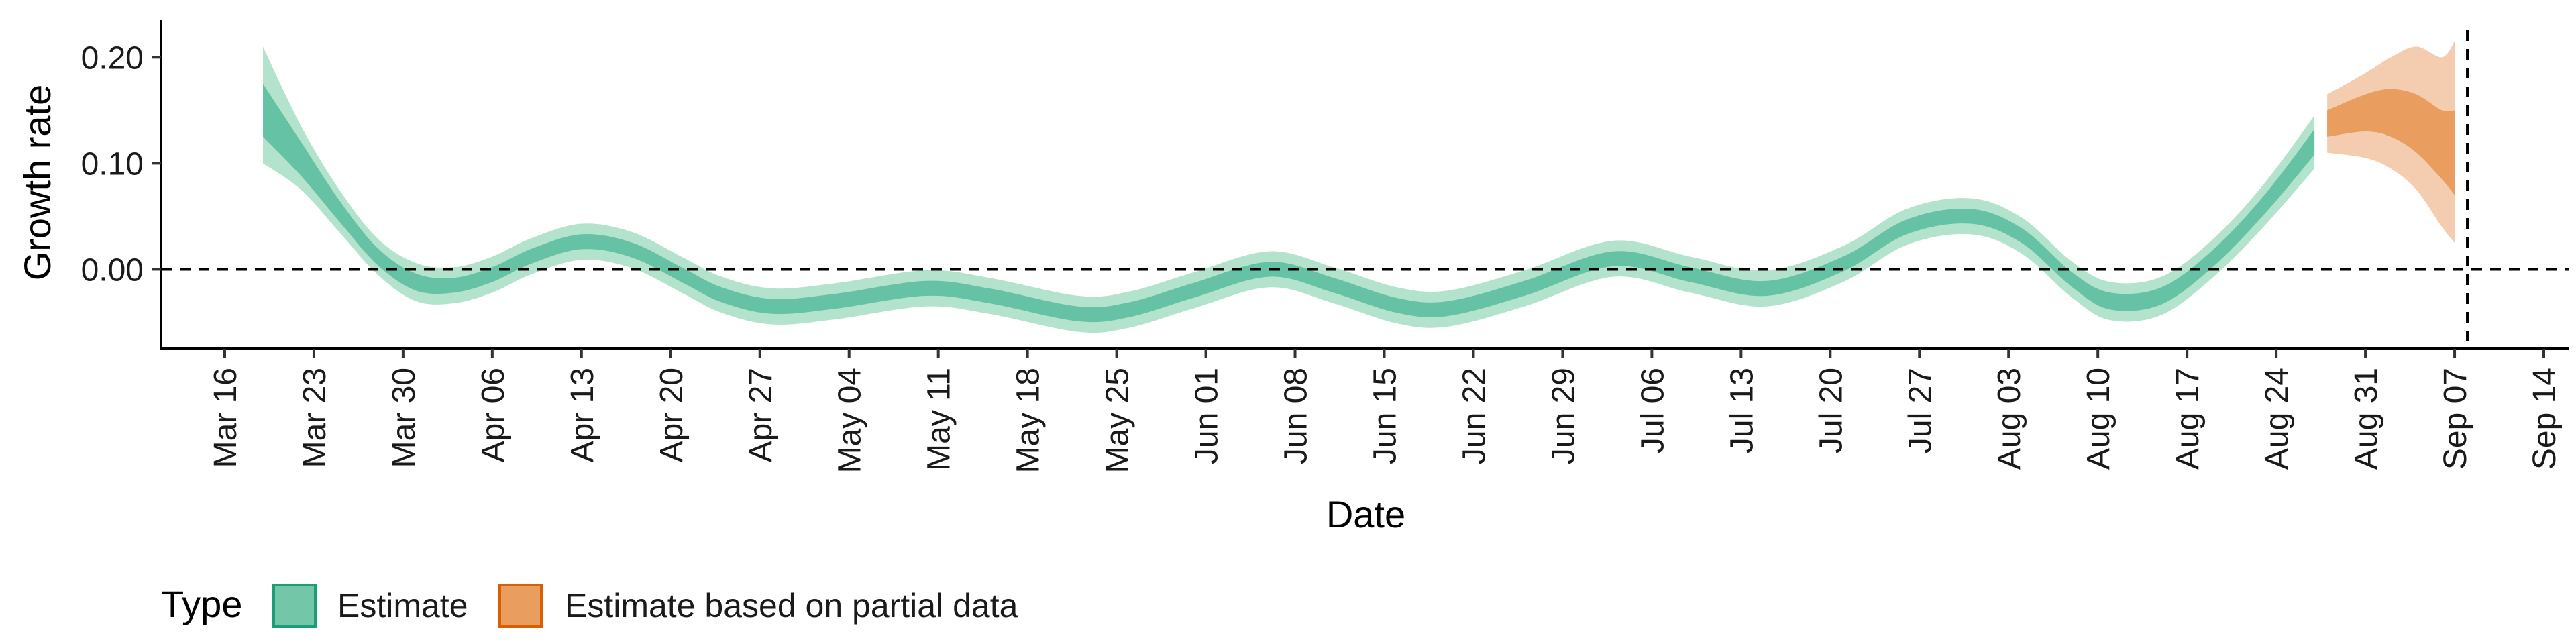 This screenshot has width=2576, height=644. I want to click on x-tick-label: Sep 14, so click(2545, 419).